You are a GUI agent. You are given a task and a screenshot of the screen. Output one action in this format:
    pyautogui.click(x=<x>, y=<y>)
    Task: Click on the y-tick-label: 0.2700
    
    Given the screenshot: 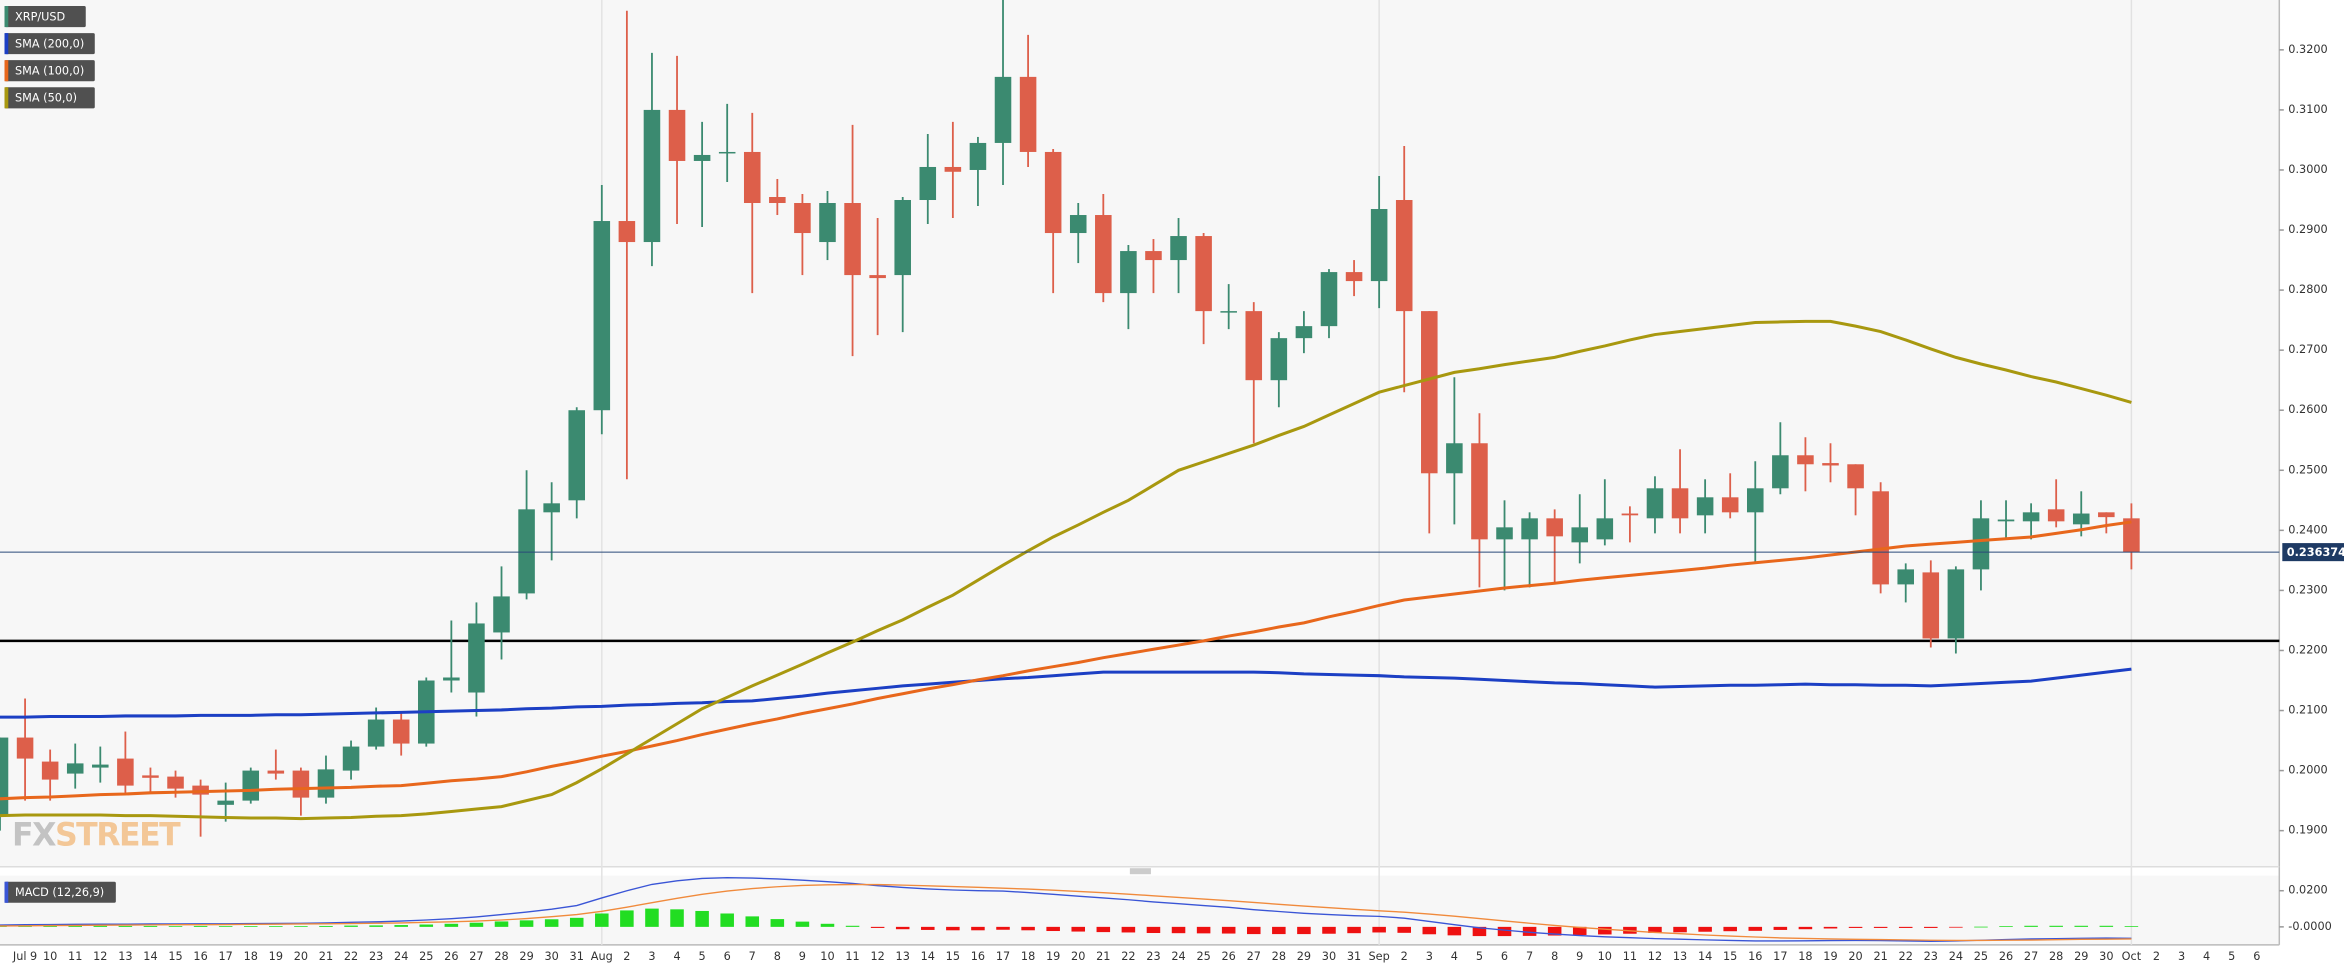 What is the action you would take?
    pyautogui.click(x=2307, y=349)
    